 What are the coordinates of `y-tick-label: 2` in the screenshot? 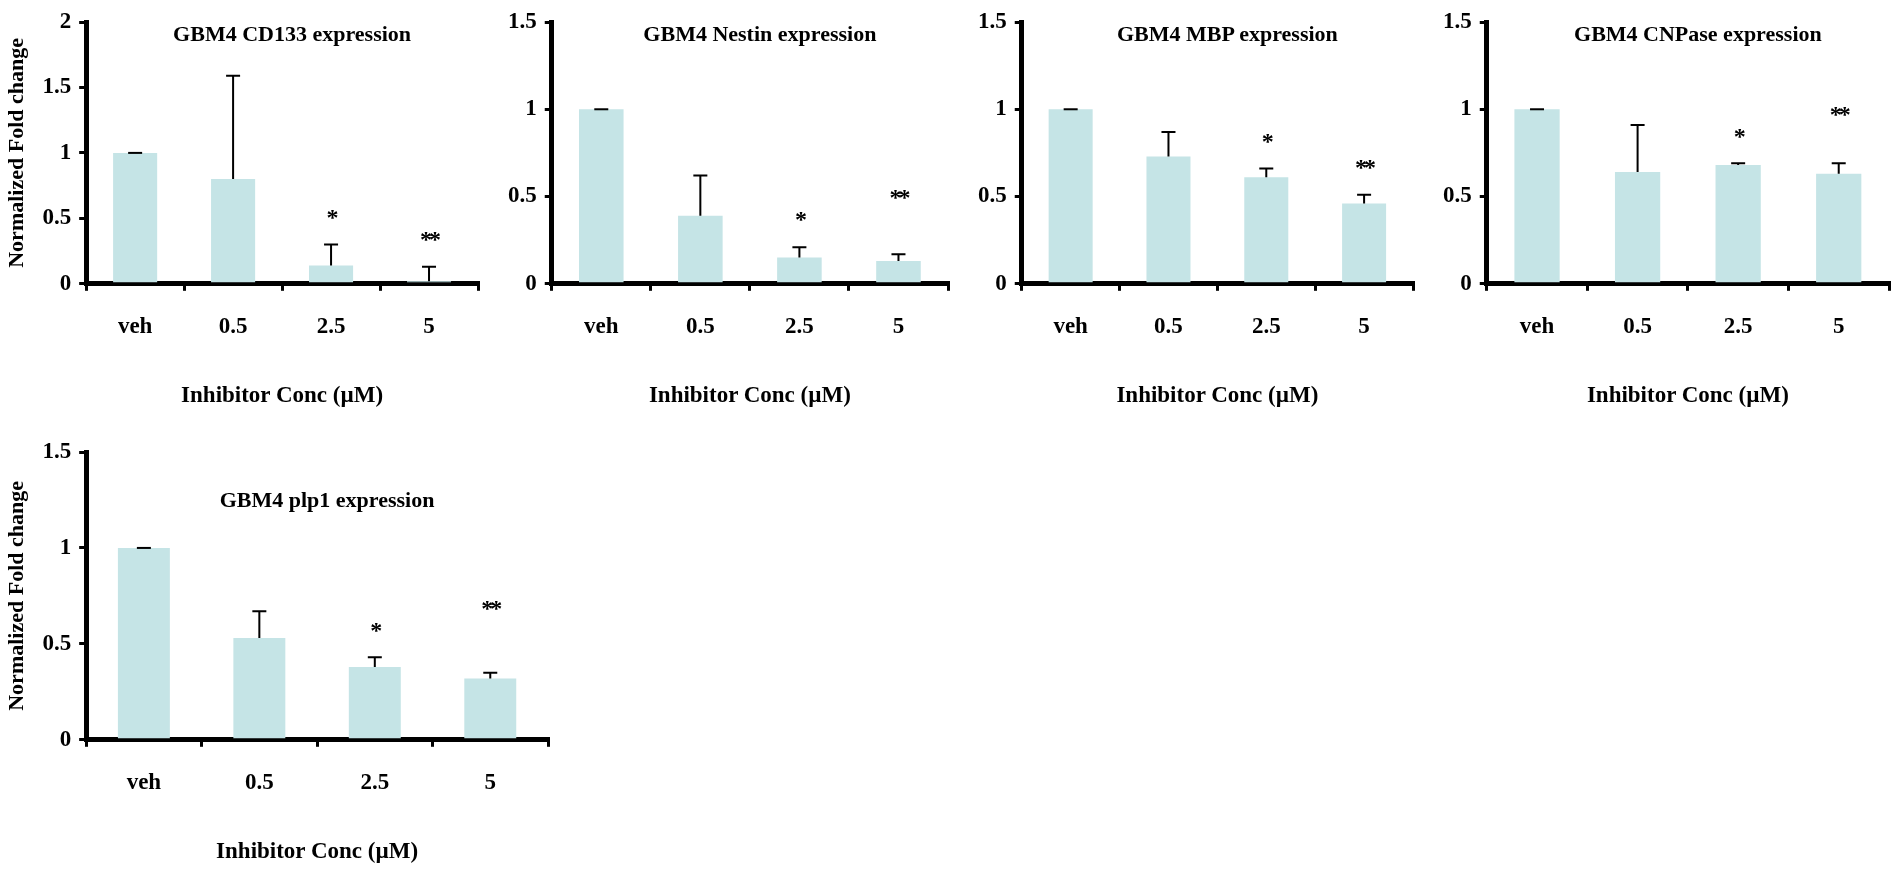 It's located at (65, 20).